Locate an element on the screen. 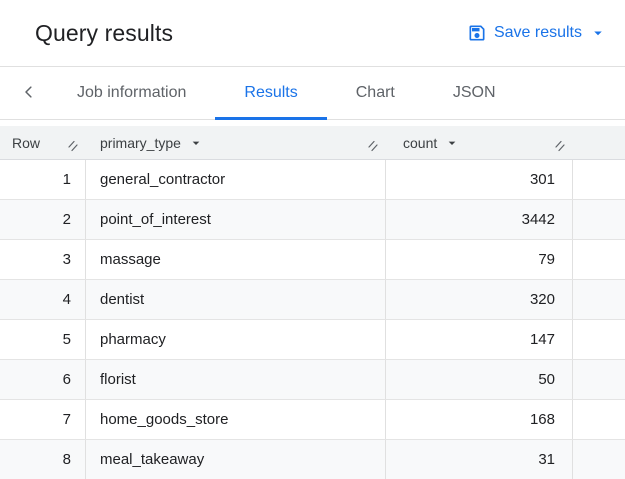 The width and height of the screenshot is (625, 479). count-cell: 147 is located at coordinates (479, 339).